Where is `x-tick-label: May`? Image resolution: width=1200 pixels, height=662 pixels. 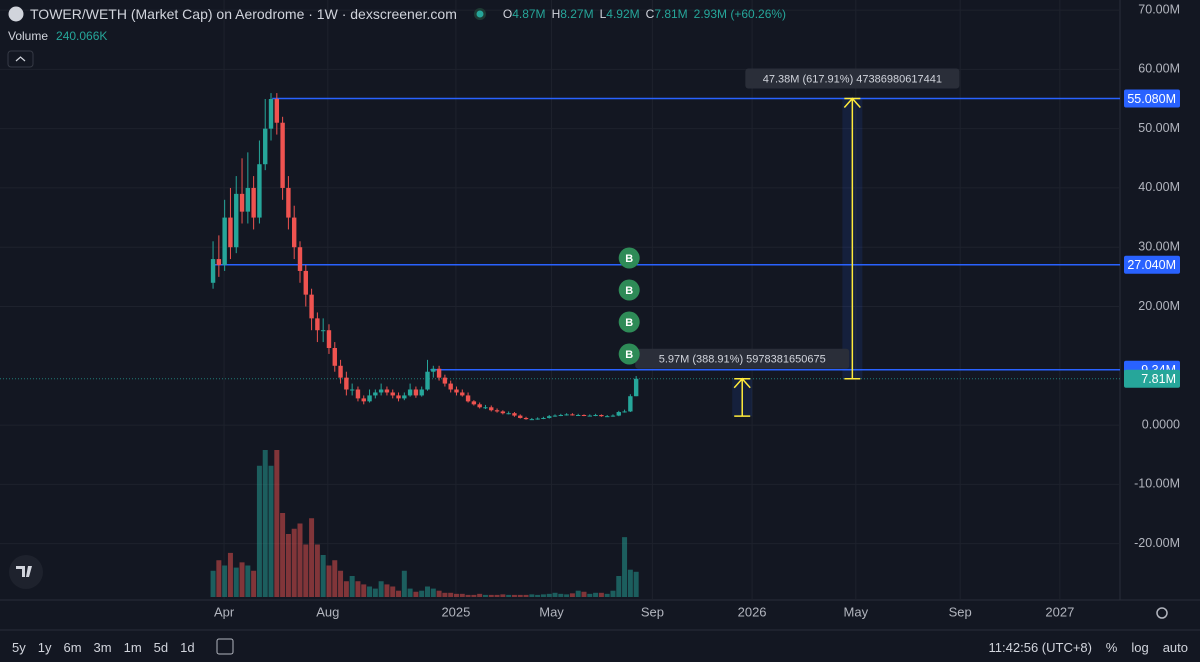 x-tick-label: May is located at coordinates (856, 611).